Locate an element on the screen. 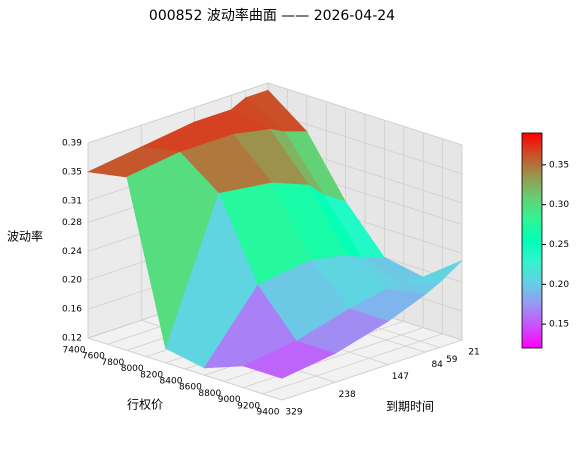  z-tick-label: 0.31 is located at coordinates (72, 201).